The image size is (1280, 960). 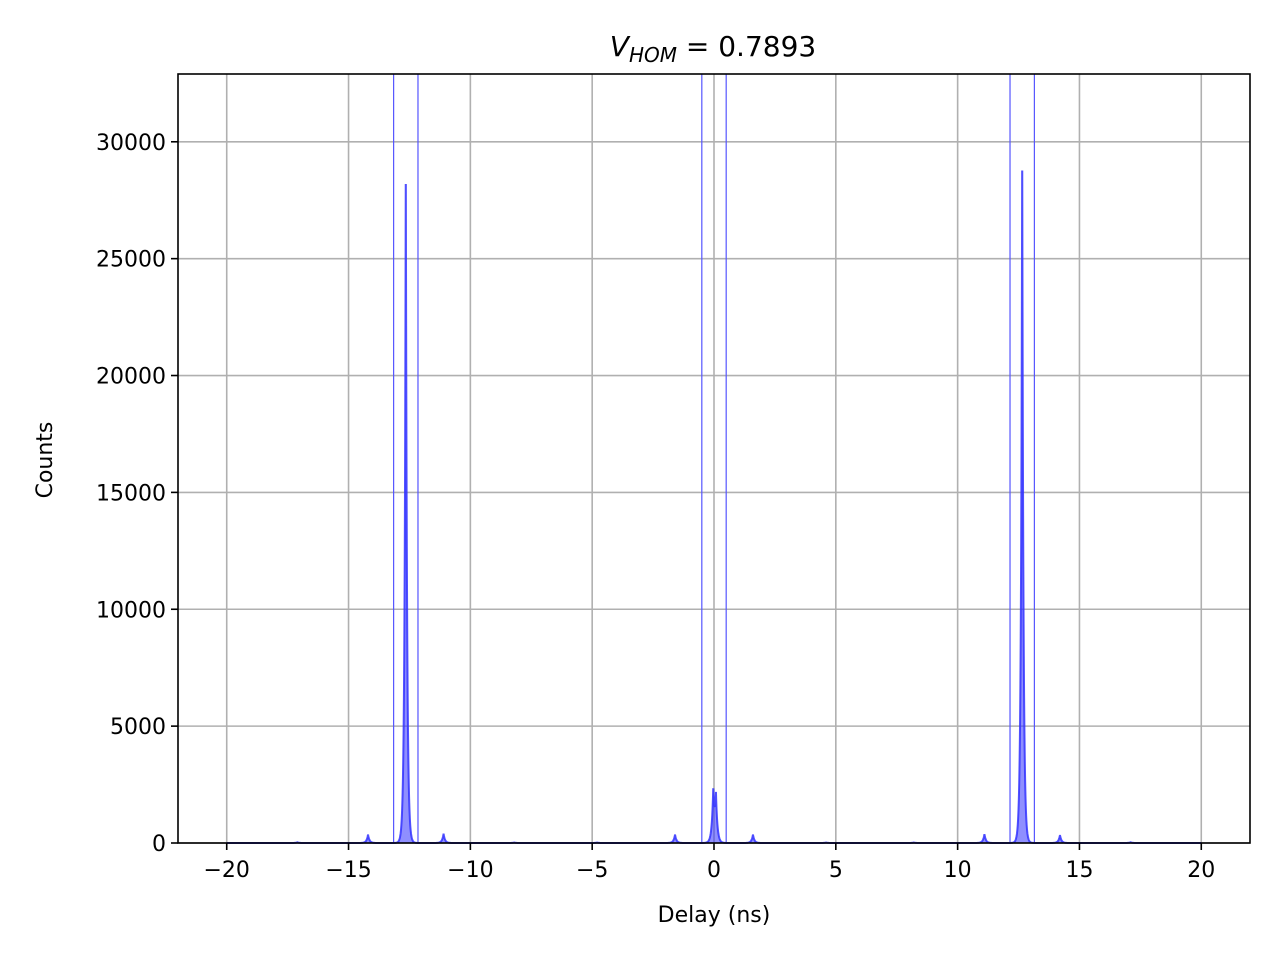 What do you see at coordinates (131, 377) in the screenshot?
I see `y-tick-label: 20000` at bounding box center [131, 377].